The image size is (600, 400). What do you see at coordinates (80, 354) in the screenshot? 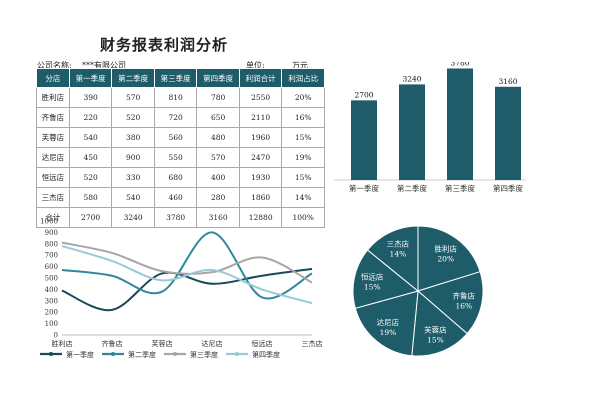
I see `legend-label: 第一季度` at bounding box center [80, 354].